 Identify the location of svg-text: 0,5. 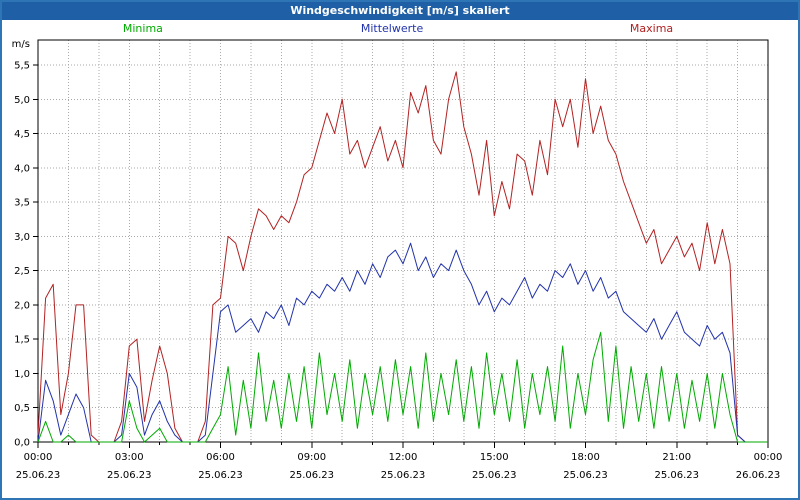
(22, 408).